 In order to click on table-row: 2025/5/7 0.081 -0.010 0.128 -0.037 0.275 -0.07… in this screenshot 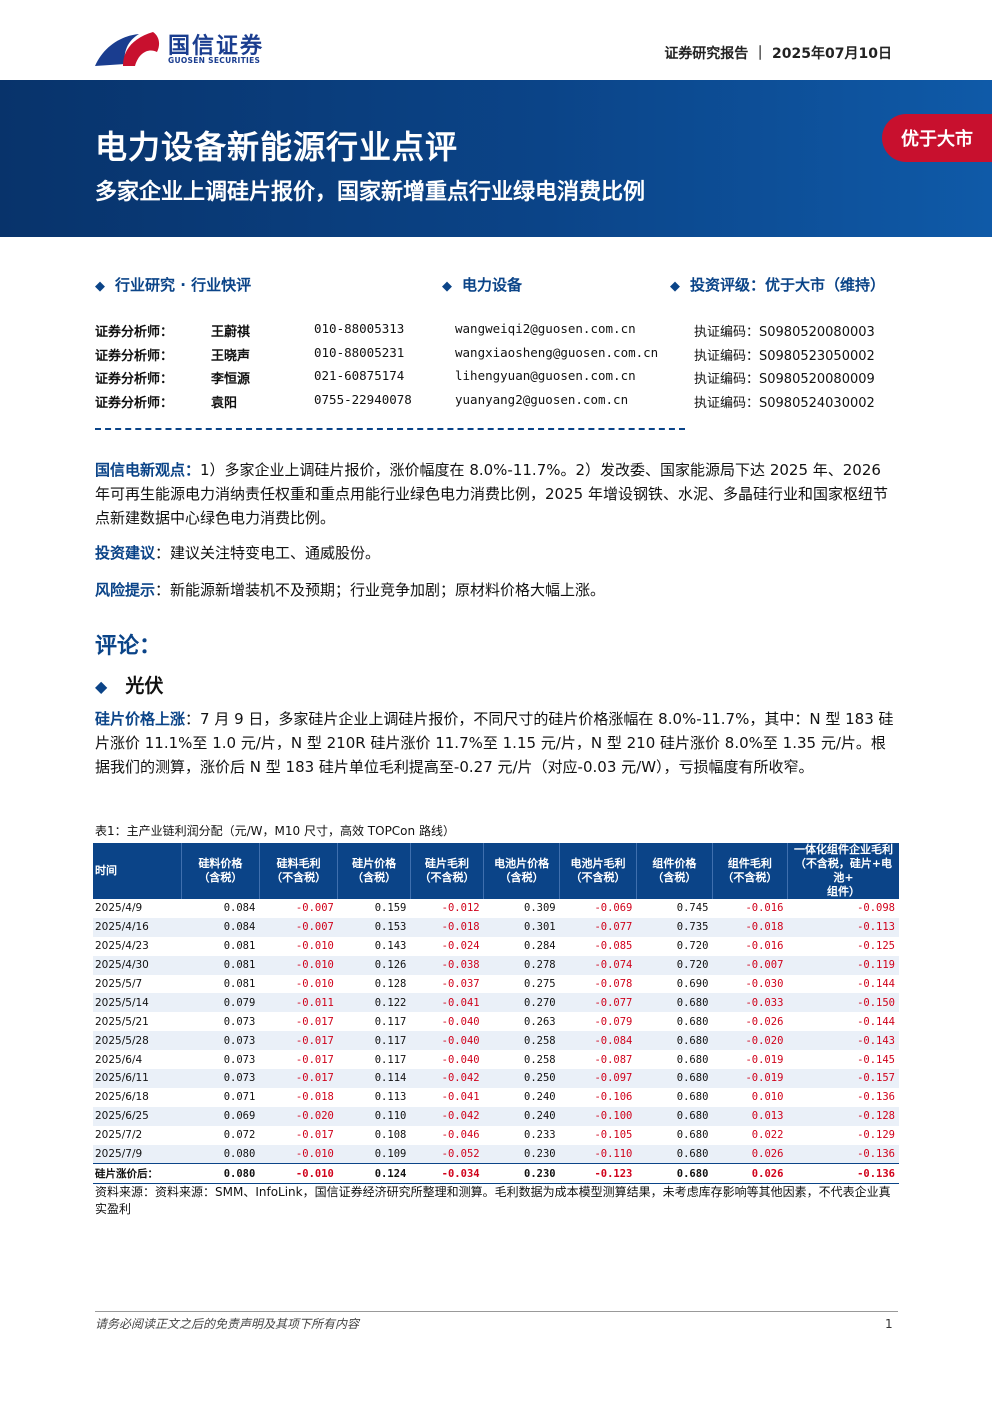, I will do `click(496, 984)`.